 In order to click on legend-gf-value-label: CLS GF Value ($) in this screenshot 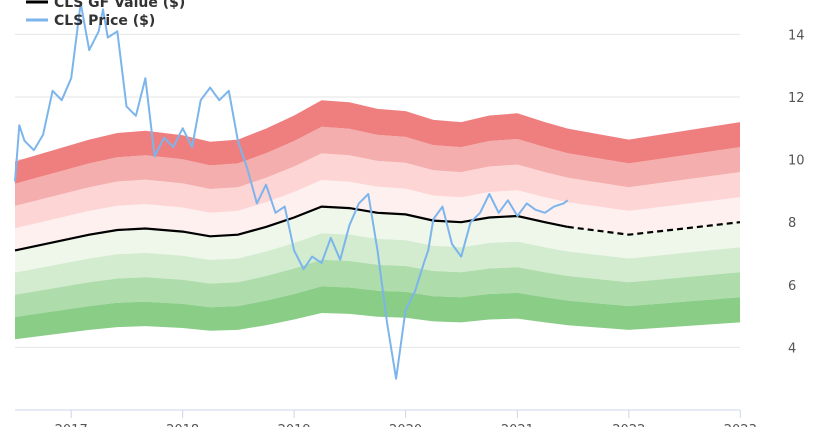, I will do `click(119, 5)`.